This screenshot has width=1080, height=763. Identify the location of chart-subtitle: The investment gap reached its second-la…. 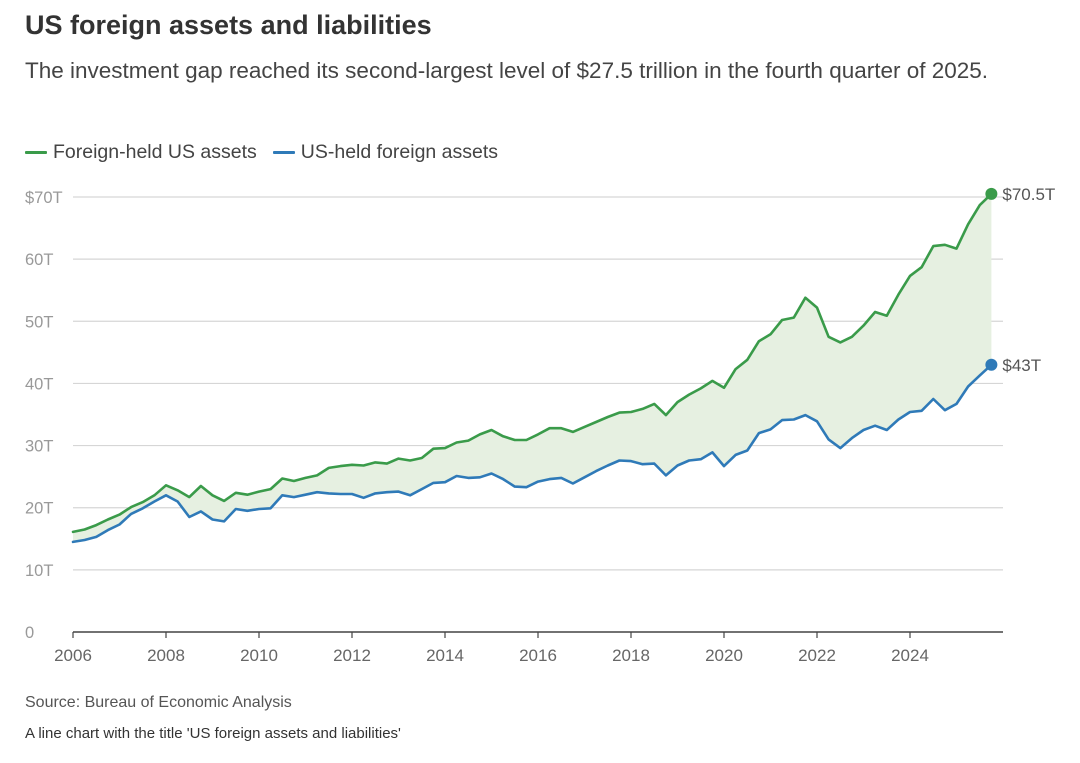
(507, 70).